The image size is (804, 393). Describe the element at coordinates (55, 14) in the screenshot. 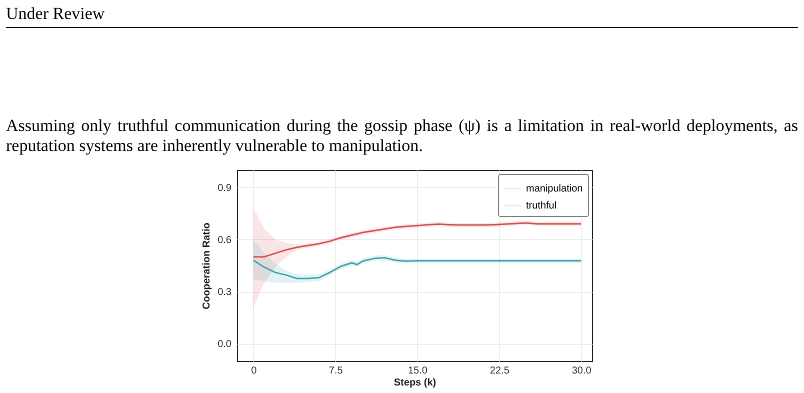

I see `text: Under Review` at that location.